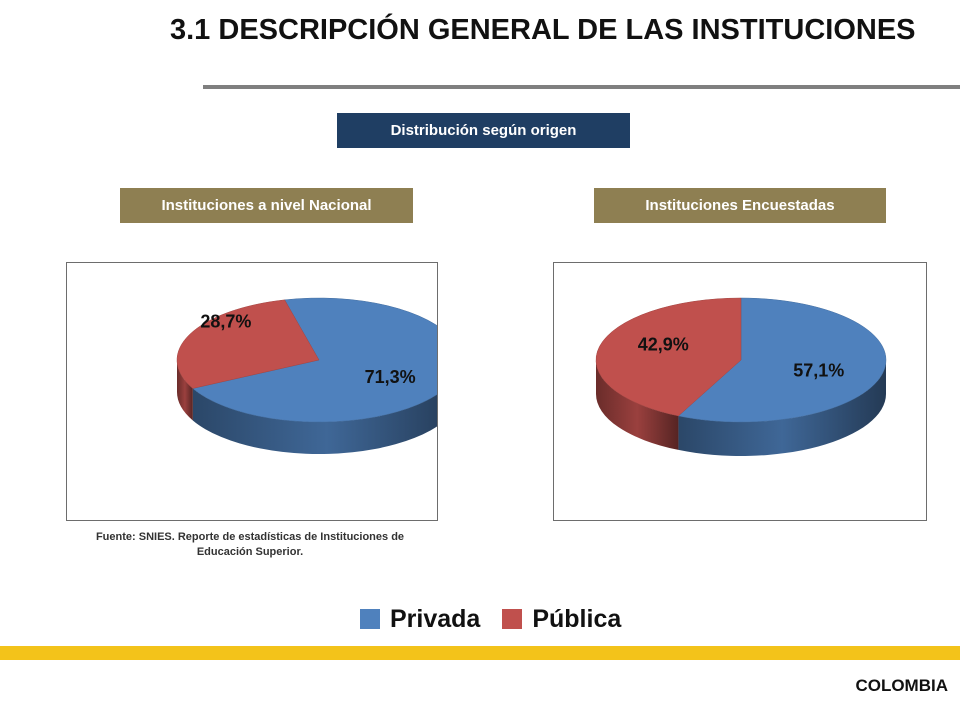 The height and width of the screenshot is (720, 960). I want to click on pie-chart-encuestadas-svg: 57,1% 42,9%, so click(741, 376).